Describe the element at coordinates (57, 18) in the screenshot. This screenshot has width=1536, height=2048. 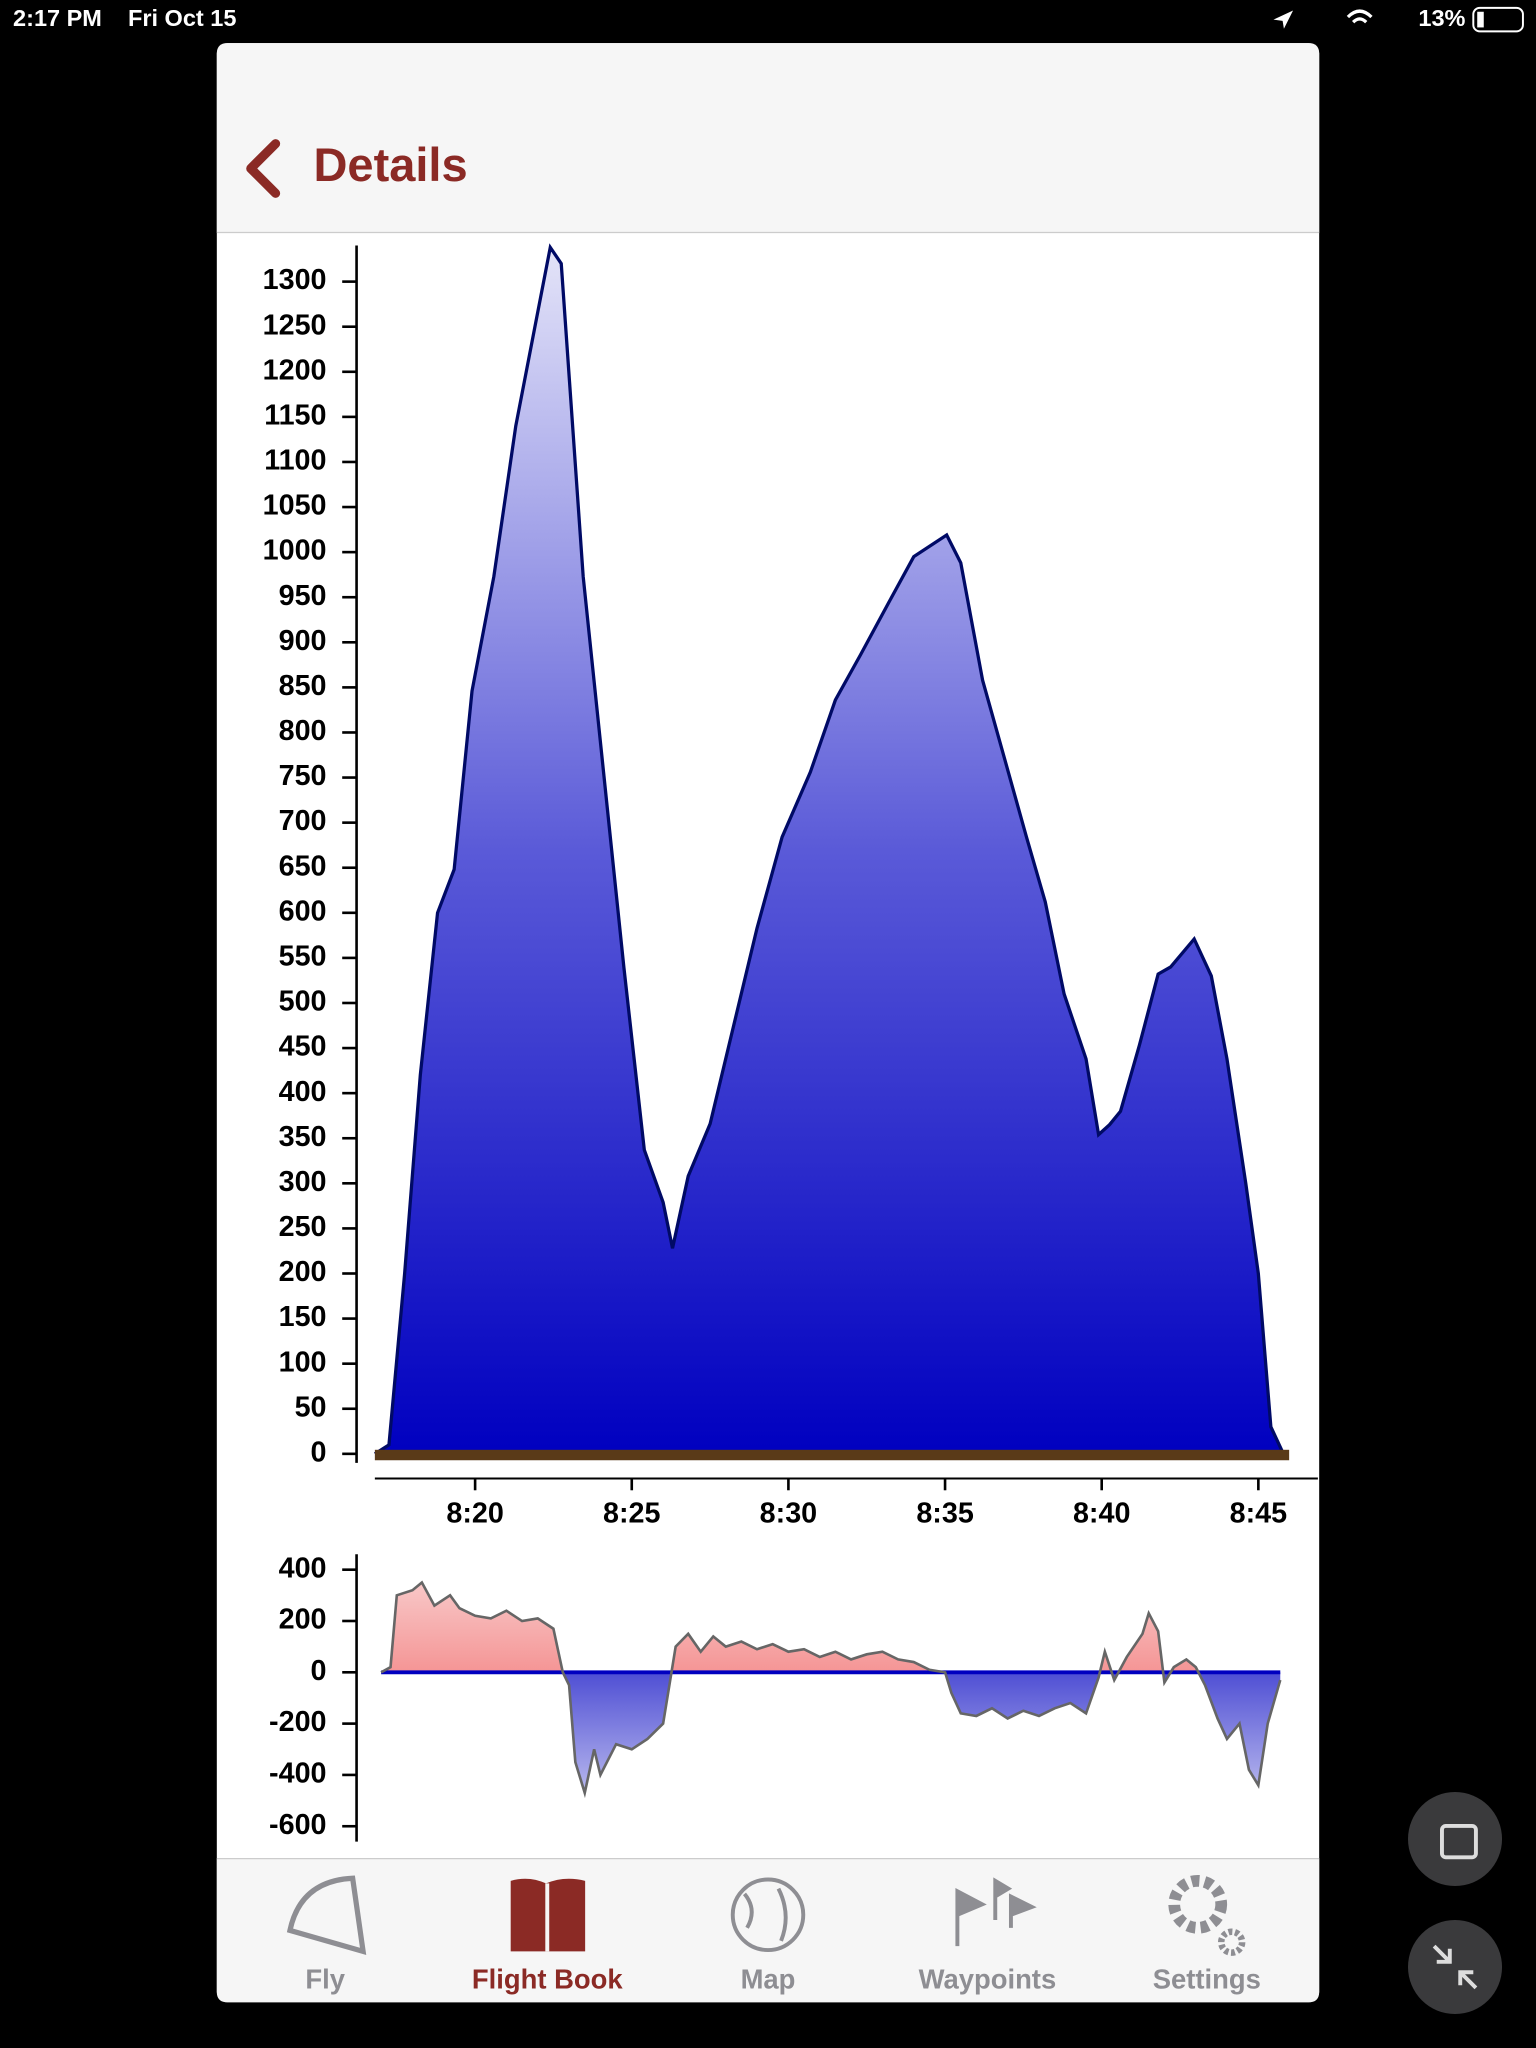
I see `status-time: 2:17 PM` at that location.